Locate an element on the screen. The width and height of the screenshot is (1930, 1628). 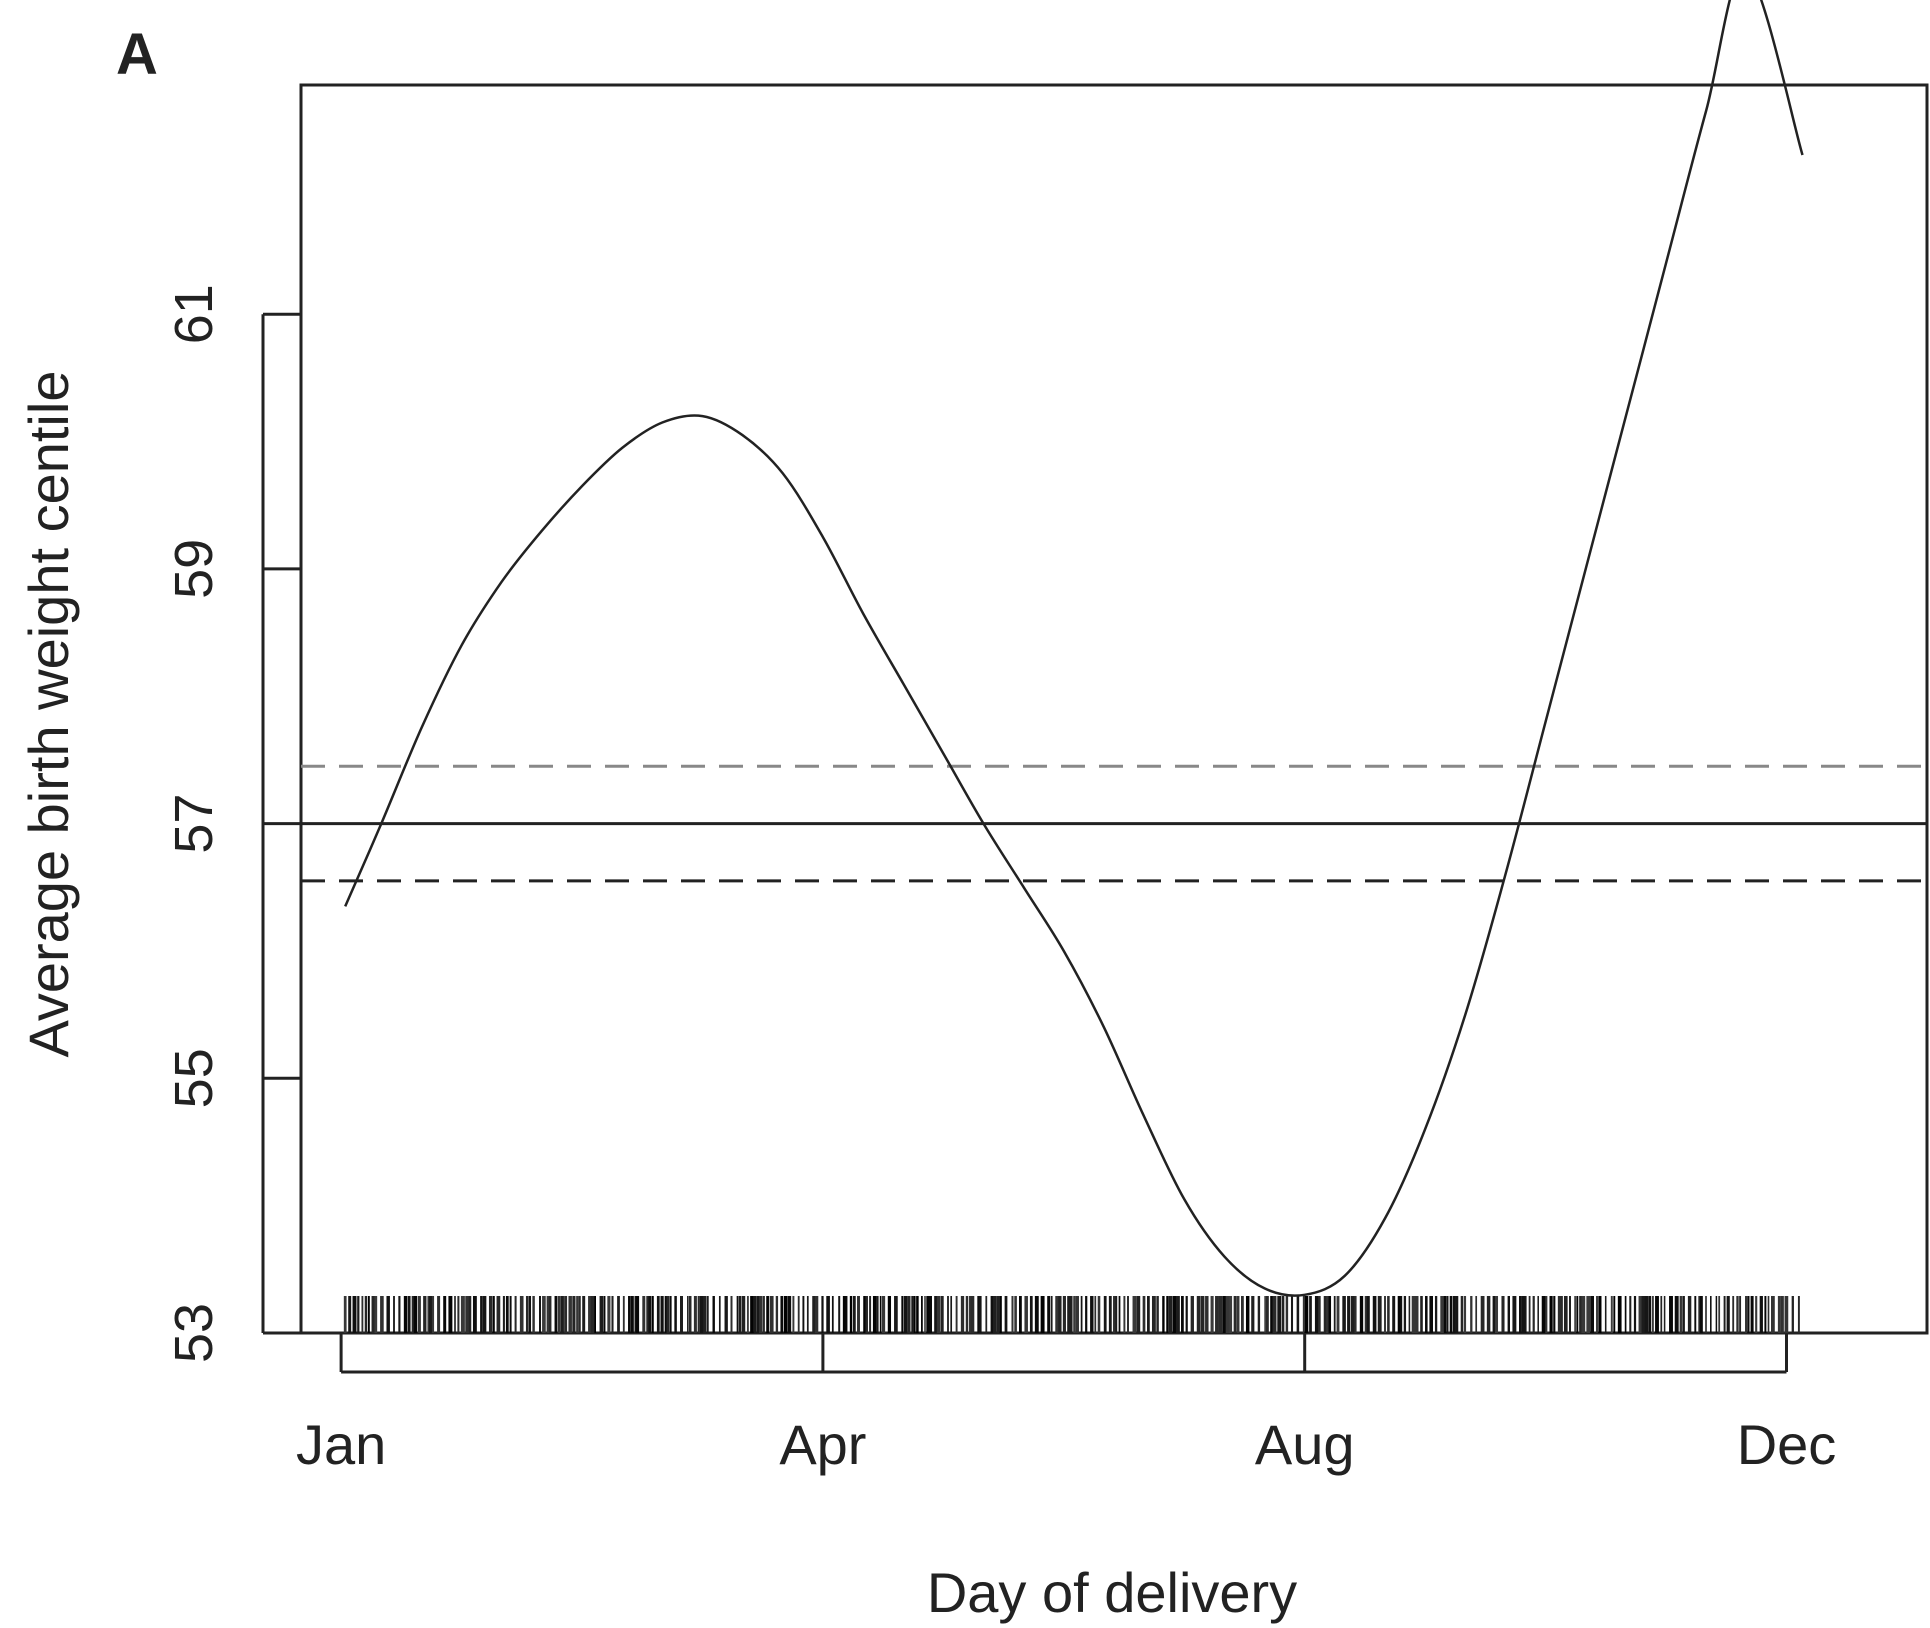
x-tick-label: Dec is located at coordinates (1787, 1444).